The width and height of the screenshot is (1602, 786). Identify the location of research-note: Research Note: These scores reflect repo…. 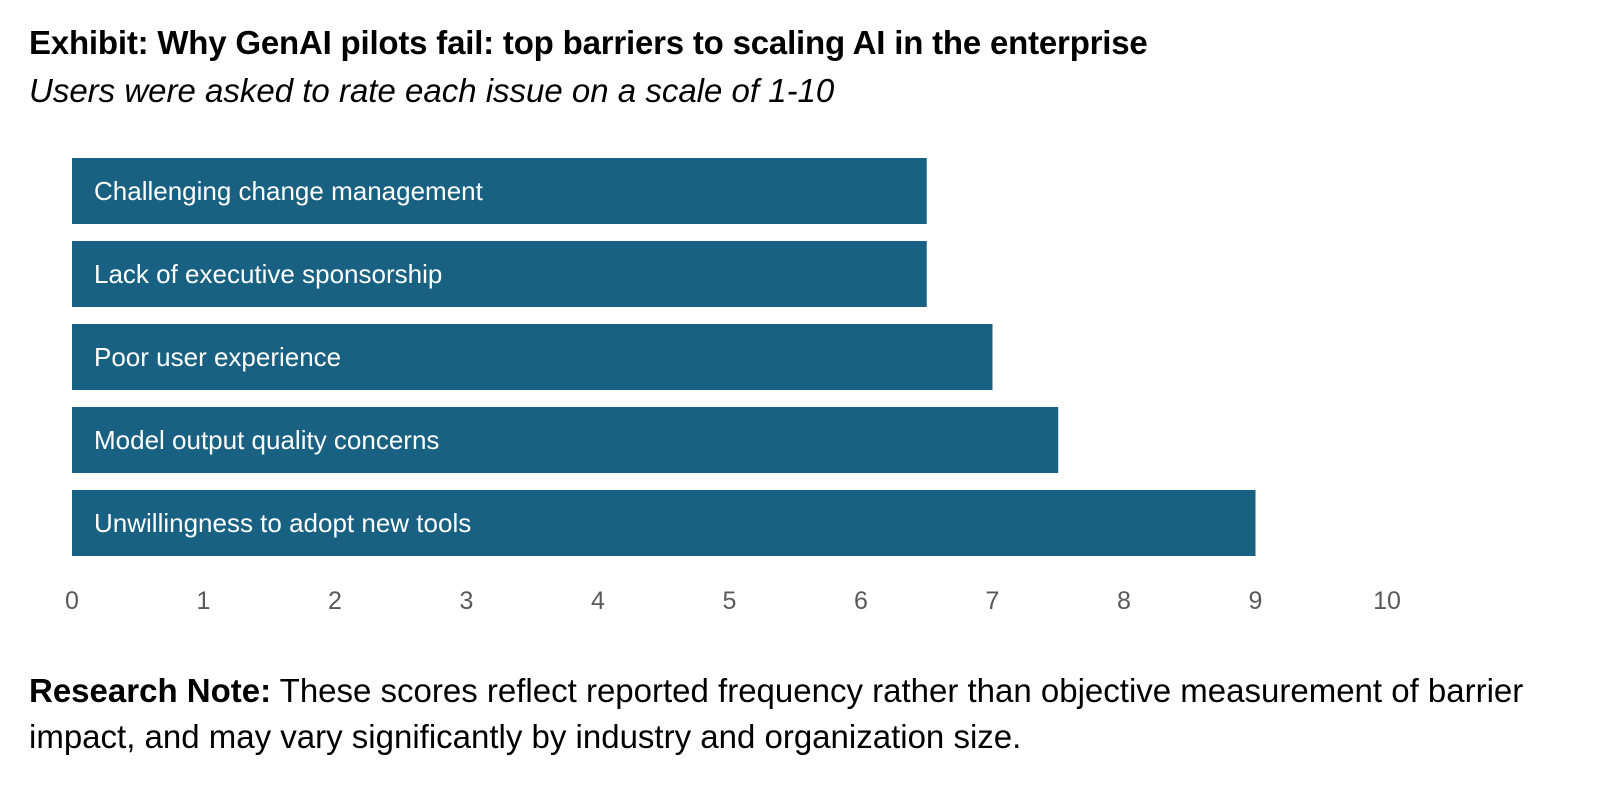
(809, 714).